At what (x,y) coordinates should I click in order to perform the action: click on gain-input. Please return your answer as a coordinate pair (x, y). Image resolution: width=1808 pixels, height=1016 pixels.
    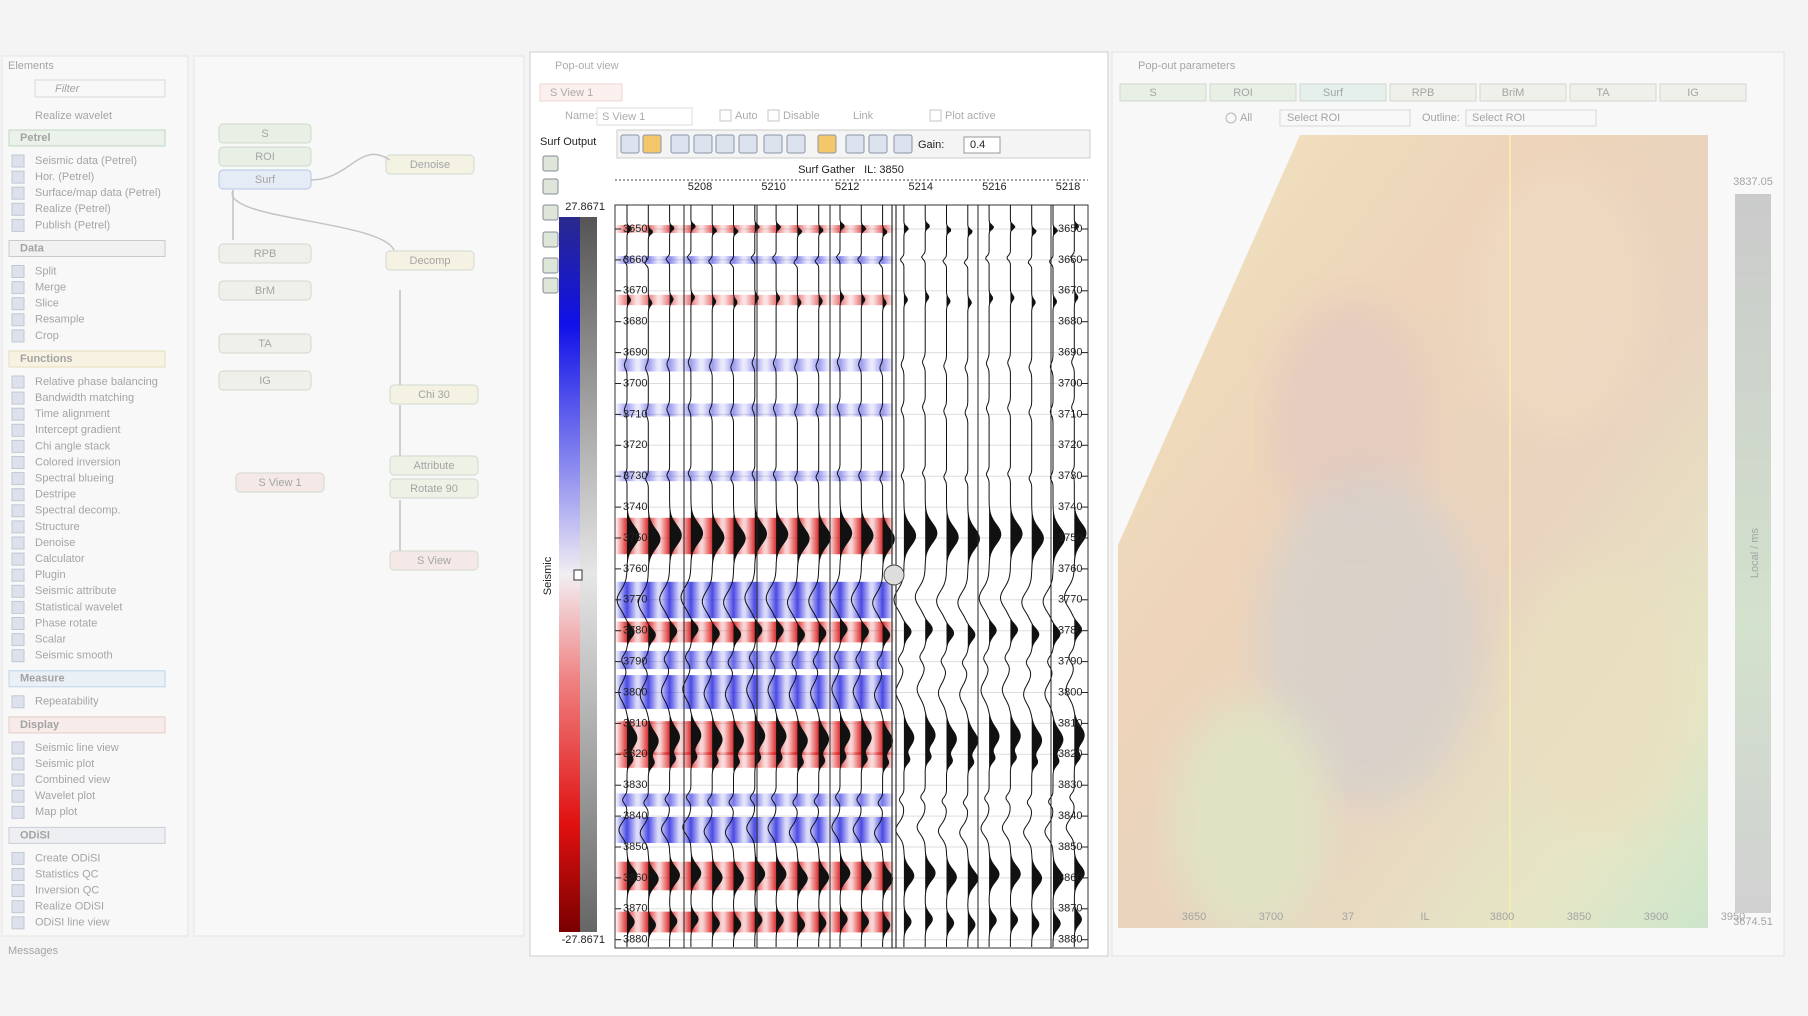
    Looking at the image, I should click on (982, 145).